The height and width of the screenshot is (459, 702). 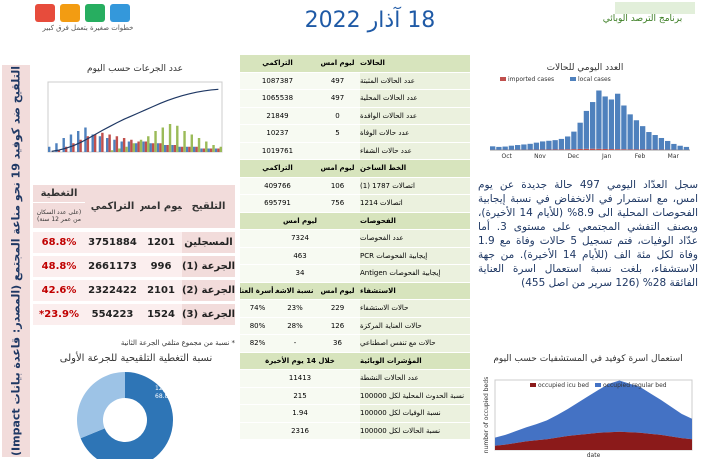 I want to click on table-cell: 215, so click(x=300, y=396).